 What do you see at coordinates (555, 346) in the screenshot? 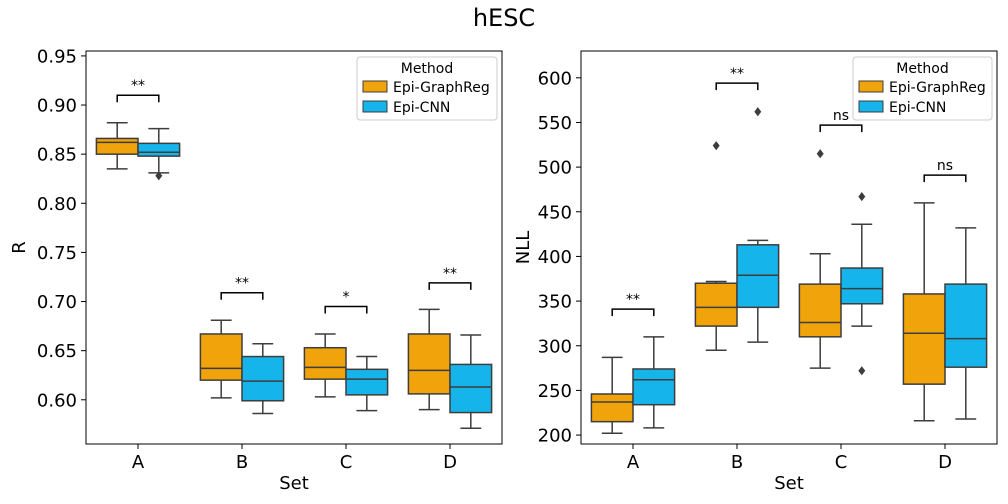
I see `y-tick-label: 300` at bounding box center [555, 346].